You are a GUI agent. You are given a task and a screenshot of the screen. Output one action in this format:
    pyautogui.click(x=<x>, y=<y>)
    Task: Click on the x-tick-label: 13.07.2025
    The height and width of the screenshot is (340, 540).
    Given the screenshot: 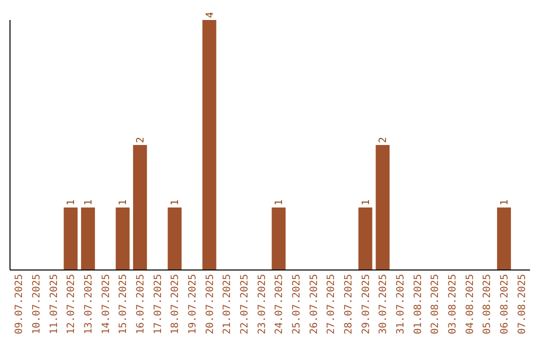 What is the action you would take?
    pyautogui.click(x=89, y=304)
    